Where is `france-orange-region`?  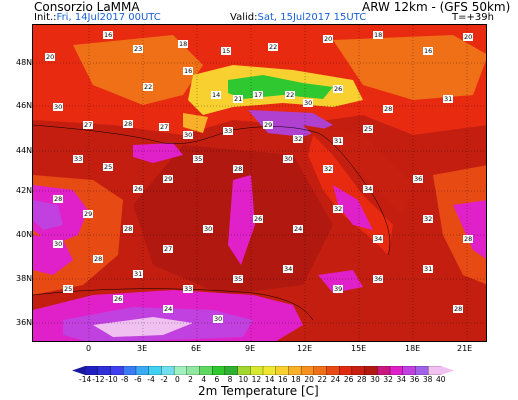
france-orange-region is located at coordinates (138, 70).